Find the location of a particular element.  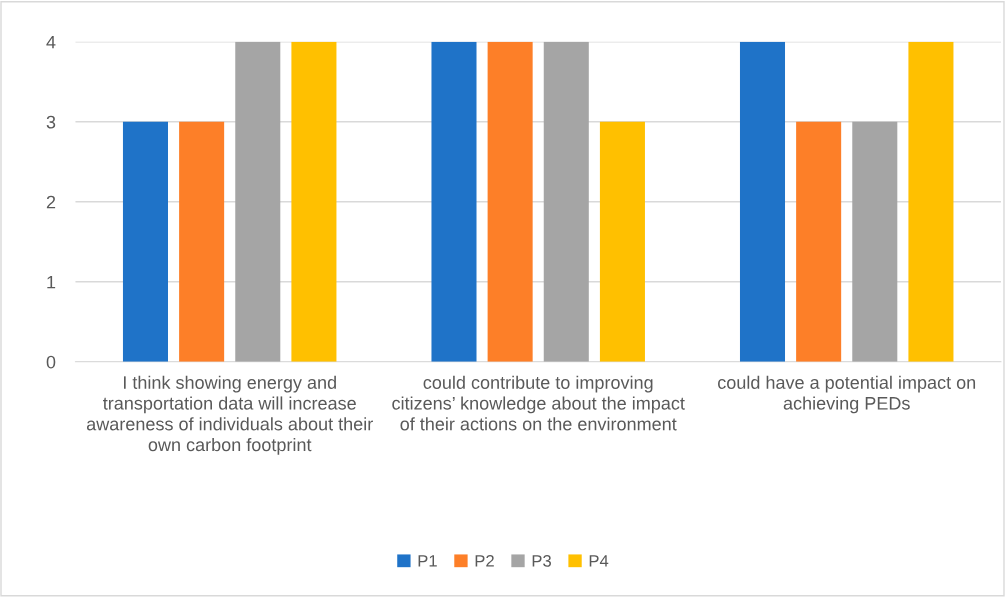

y-tick-label: 2 is located at coordinates (51, 202).